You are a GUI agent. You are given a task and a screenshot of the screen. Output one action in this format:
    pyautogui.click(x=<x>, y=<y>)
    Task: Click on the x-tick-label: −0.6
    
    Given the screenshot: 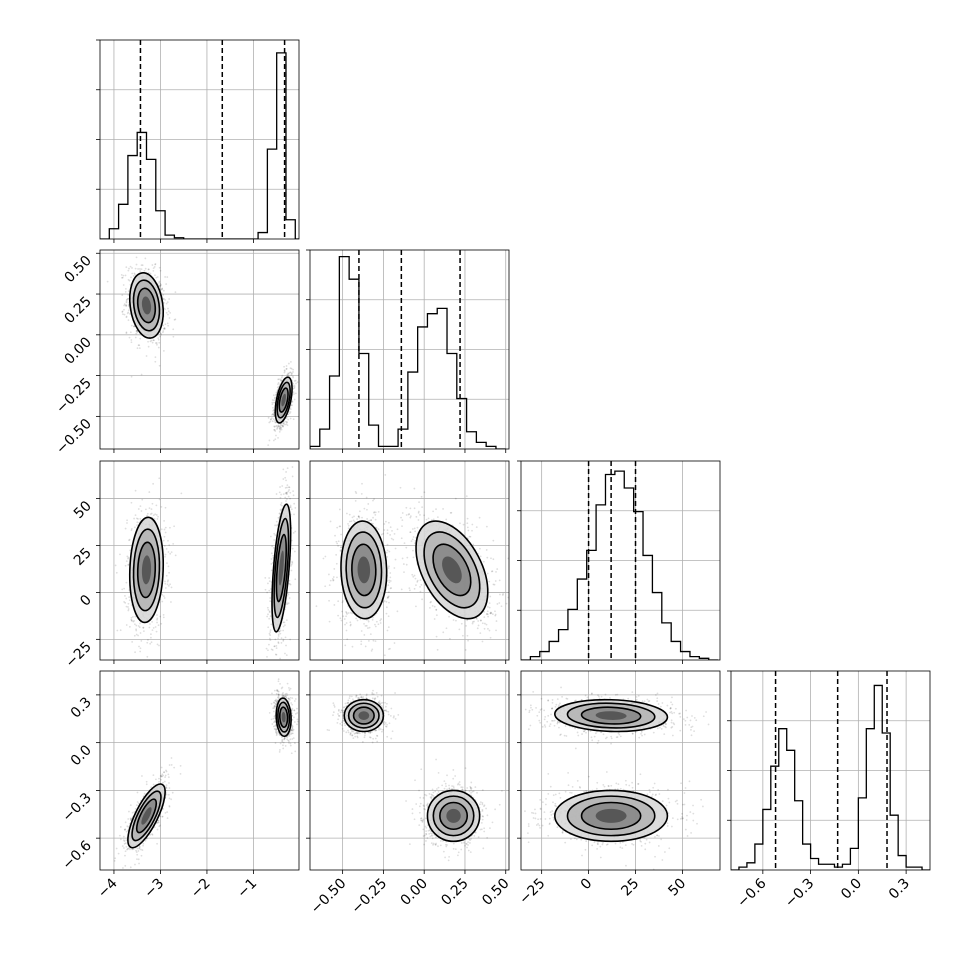 What is the action you would take?
    pyautogui.click(x=751, y=892)
    